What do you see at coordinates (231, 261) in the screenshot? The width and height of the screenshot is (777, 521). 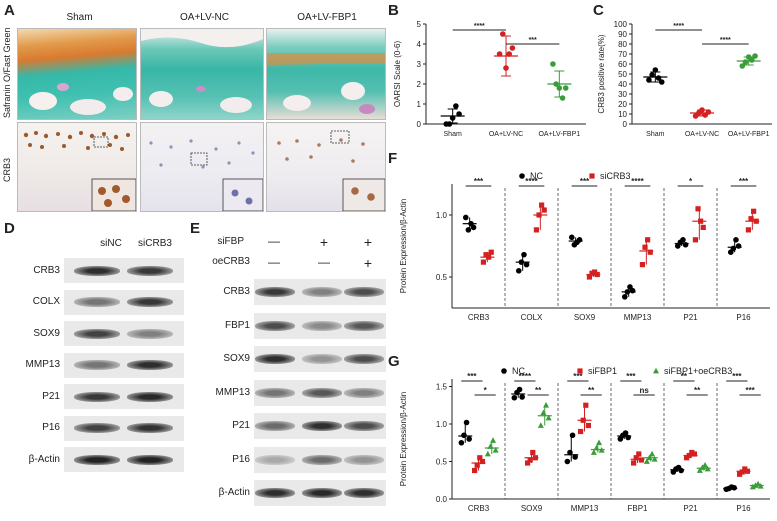 I see `blot-e-label-oecrb3: oeCRB3` at bounding box center [231, 261].